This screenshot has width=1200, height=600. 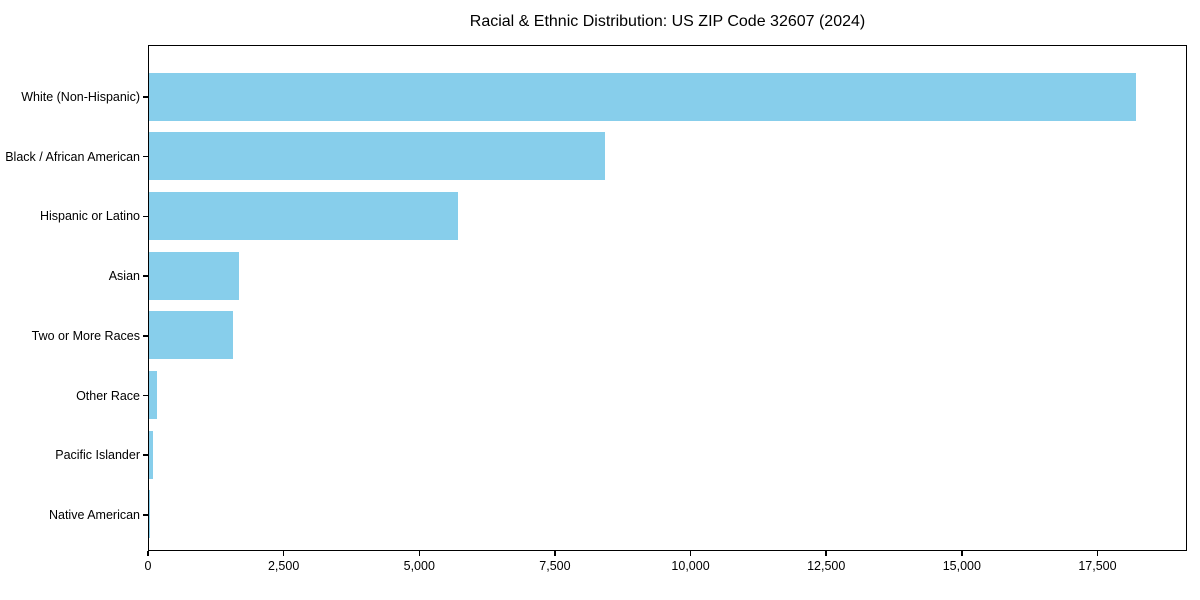 I want to click on y-tick-label: Asian, so click(x=124, y=276).